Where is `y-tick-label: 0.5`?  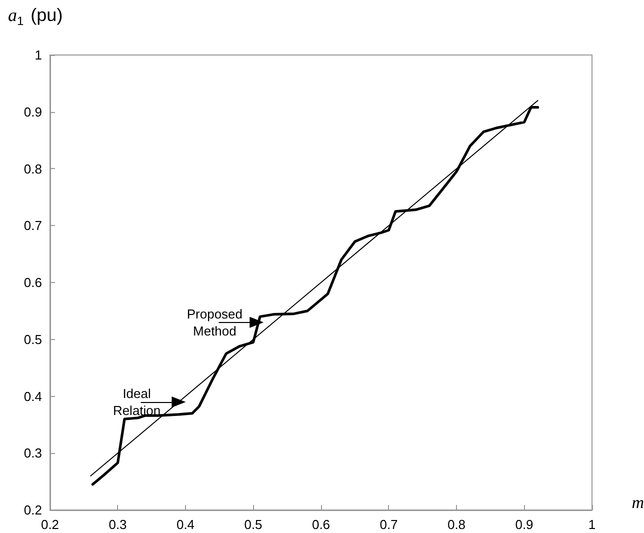 y-tick-label: 0.5 is located at coordinates (33, 339).